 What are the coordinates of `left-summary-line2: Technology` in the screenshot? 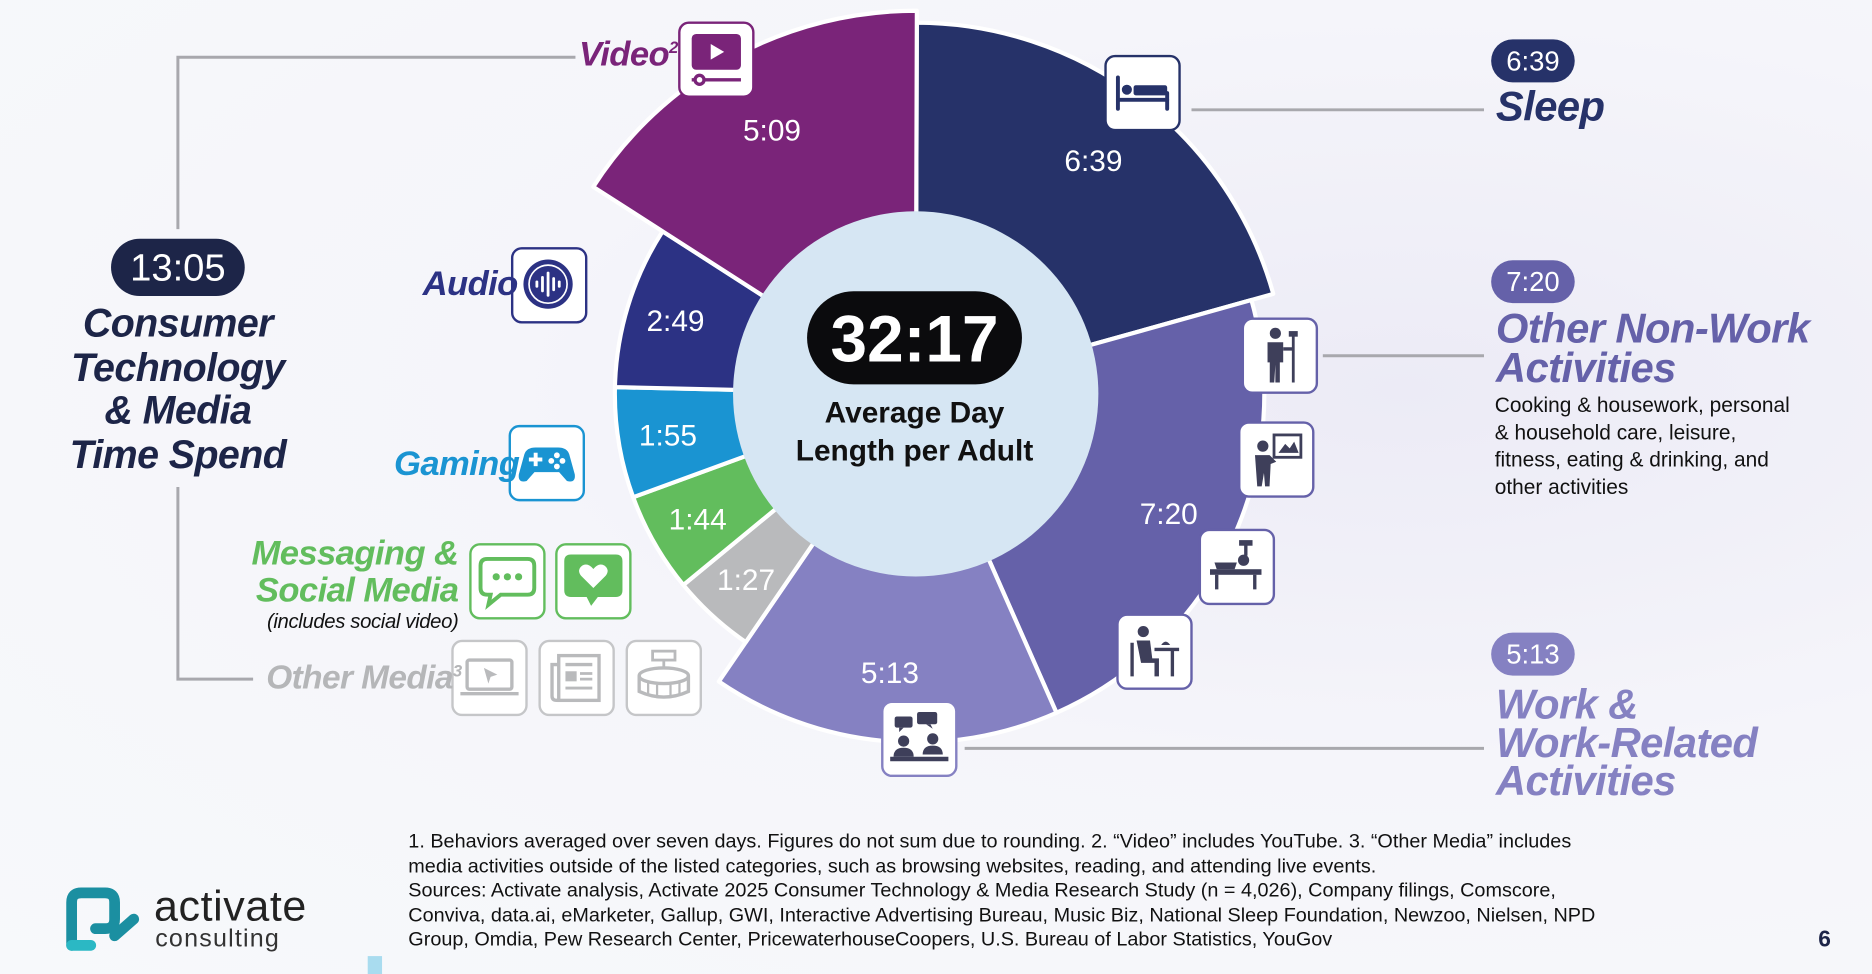 It's located at (178, 366).